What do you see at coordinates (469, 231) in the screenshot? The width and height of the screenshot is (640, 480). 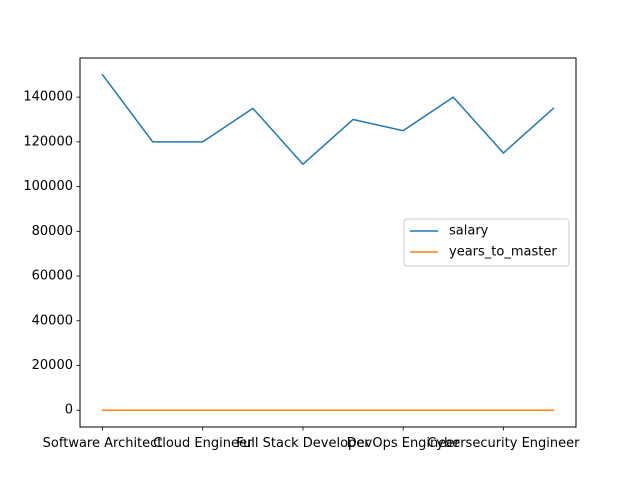 I see `legend-label: salary` at bounding box center [469, 231].